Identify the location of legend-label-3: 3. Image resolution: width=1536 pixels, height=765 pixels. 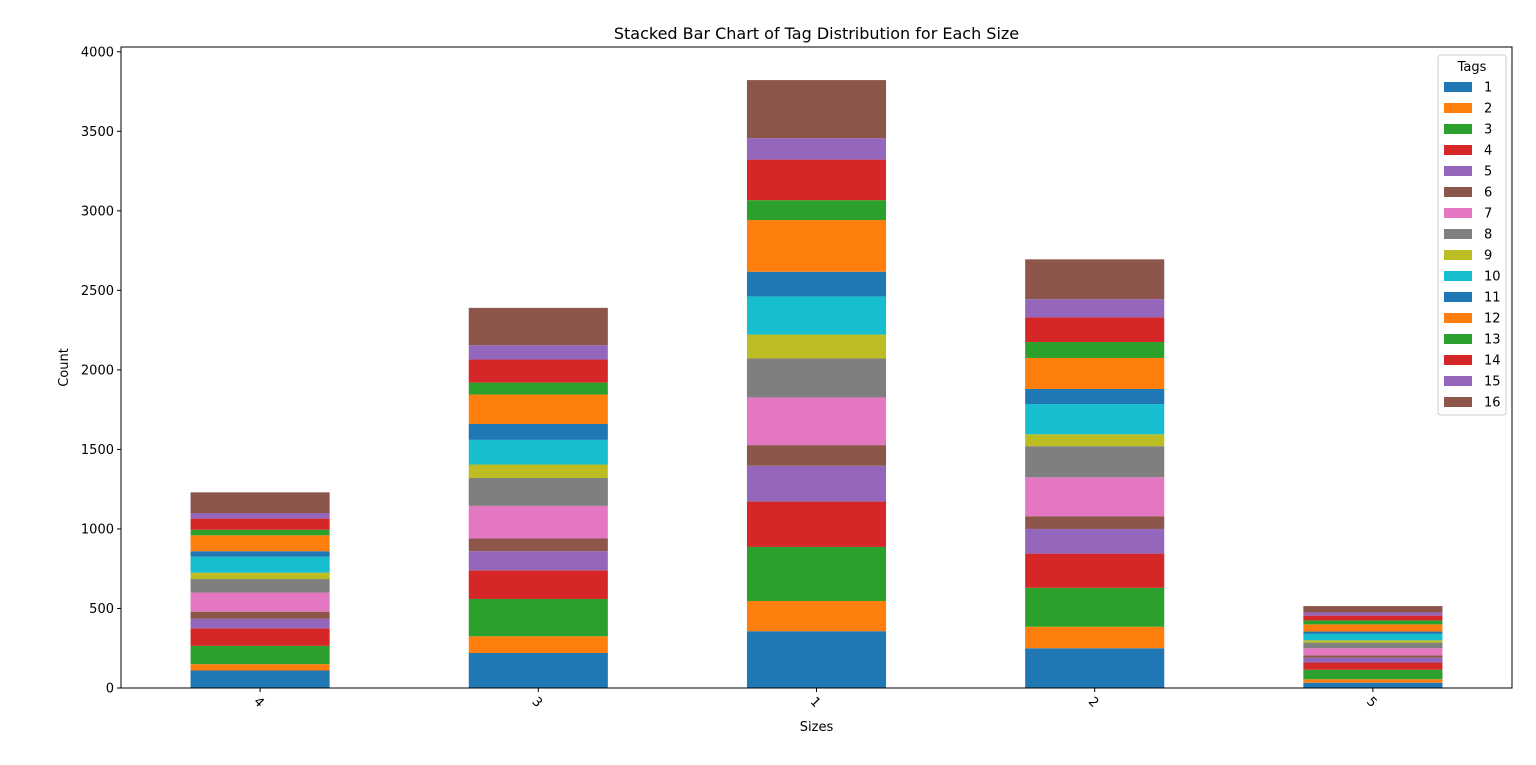
(1488, 130).